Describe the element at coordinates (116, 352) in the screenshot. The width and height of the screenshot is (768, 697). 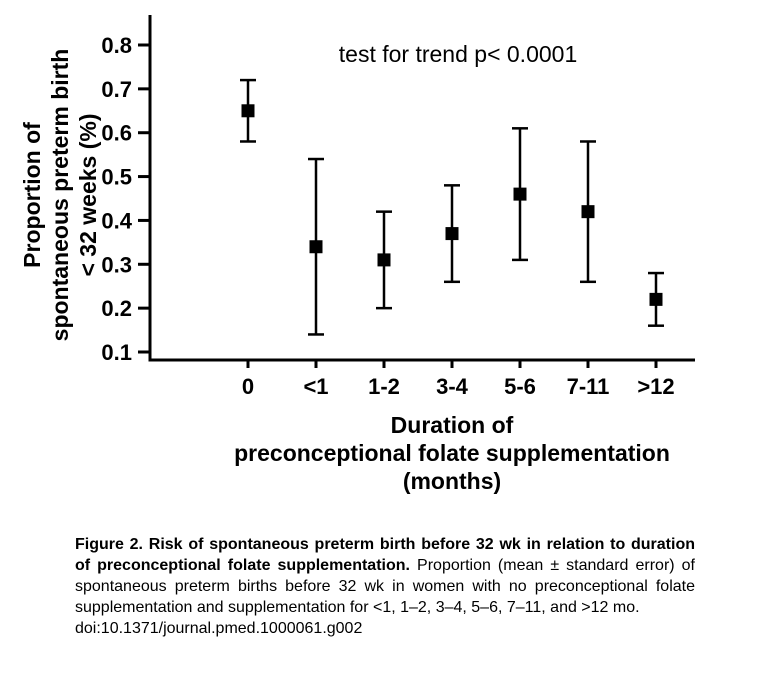
I see `y-tick-label: 0.1` at that location.